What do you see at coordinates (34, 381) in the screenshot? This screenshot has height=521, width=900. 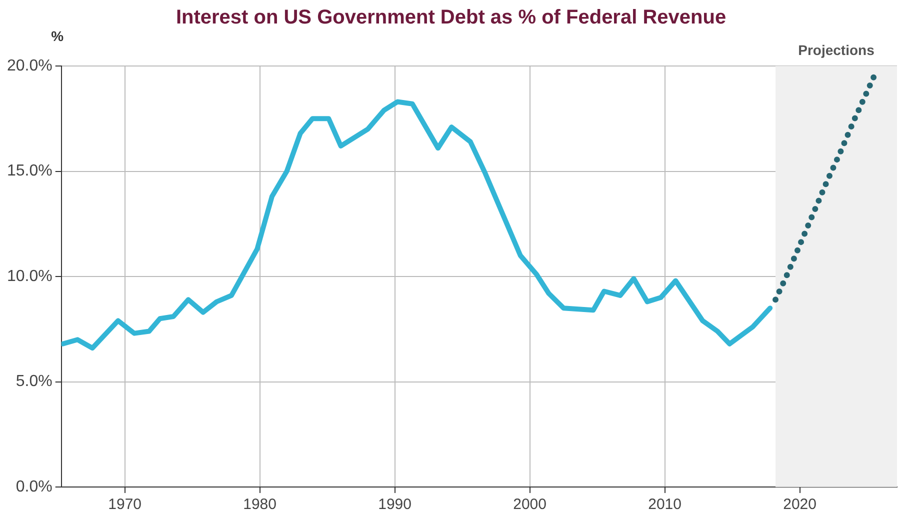 I see `y-tick-label: 5.0%` at bounding box center [34, 381].